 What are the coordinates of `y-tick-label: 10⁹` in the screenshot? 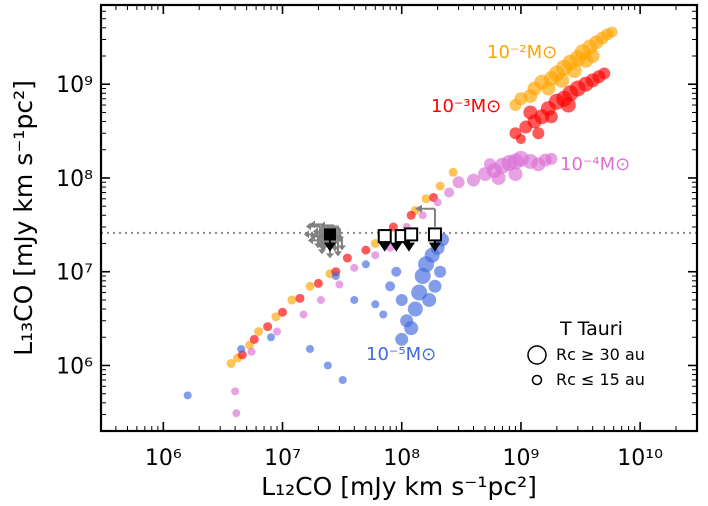 It's located at (74, 85).